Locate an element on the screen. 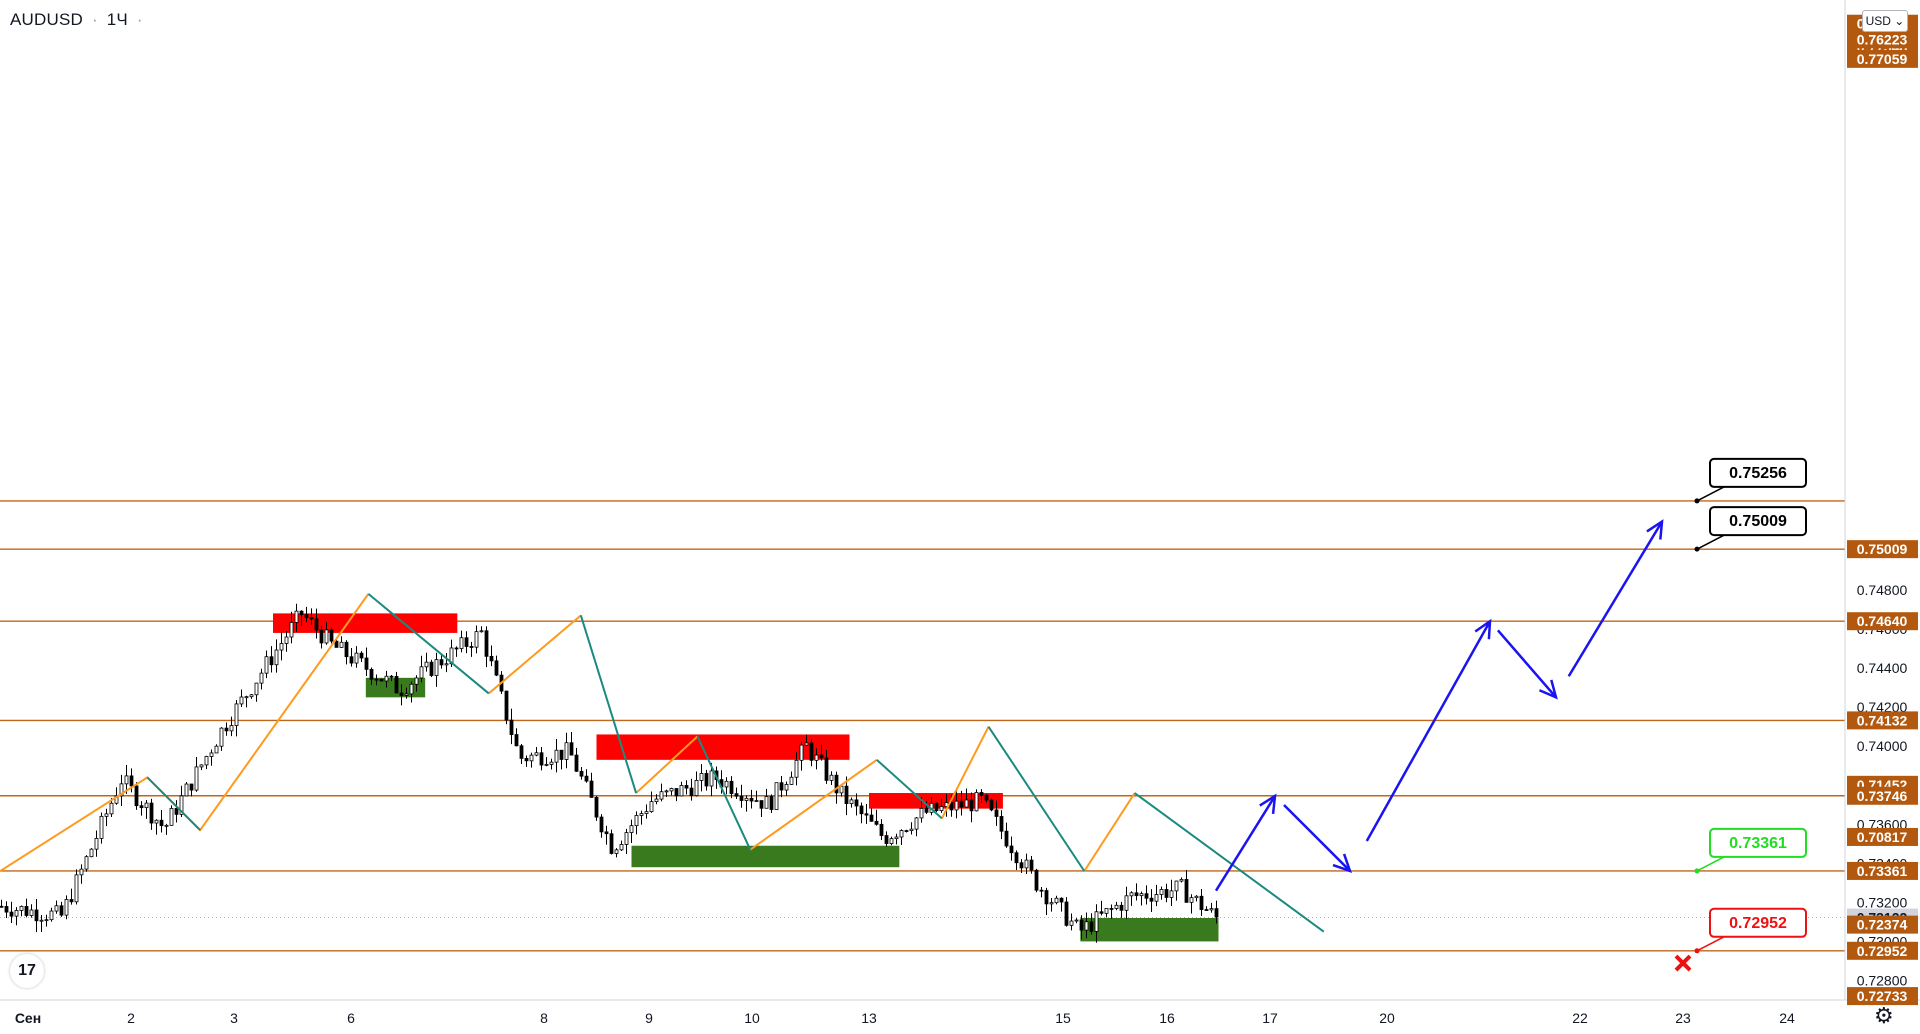 The image size is (1920, 1034). currency-button: USD ⌄ is located at coordinates (1885, 21).